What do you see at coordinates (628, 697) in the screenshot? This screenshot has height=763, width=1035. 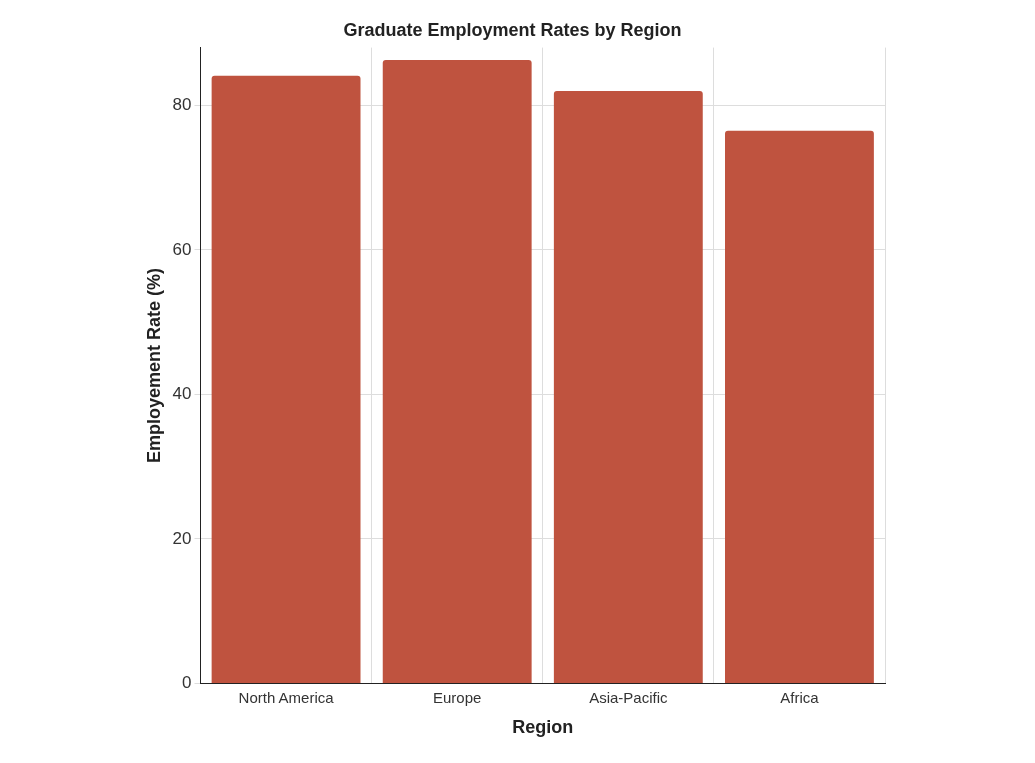 I see `x-tick-label: Asia-Pacific` at bounding box center [628, 697].